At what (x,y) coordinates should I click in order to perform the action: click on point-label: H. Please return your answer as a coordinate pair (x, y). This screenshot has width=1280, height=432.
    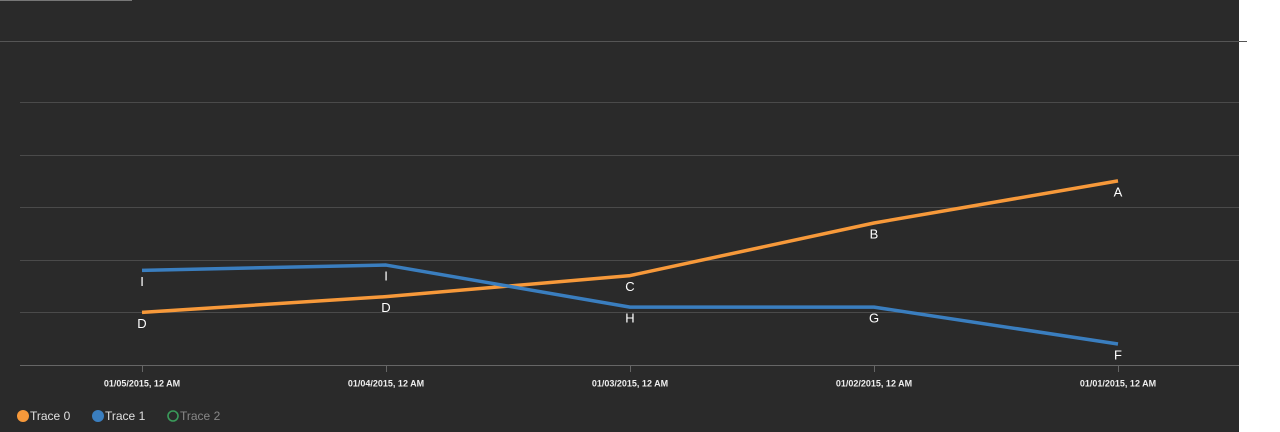
    Looking at the image, I should click on (629, 318).